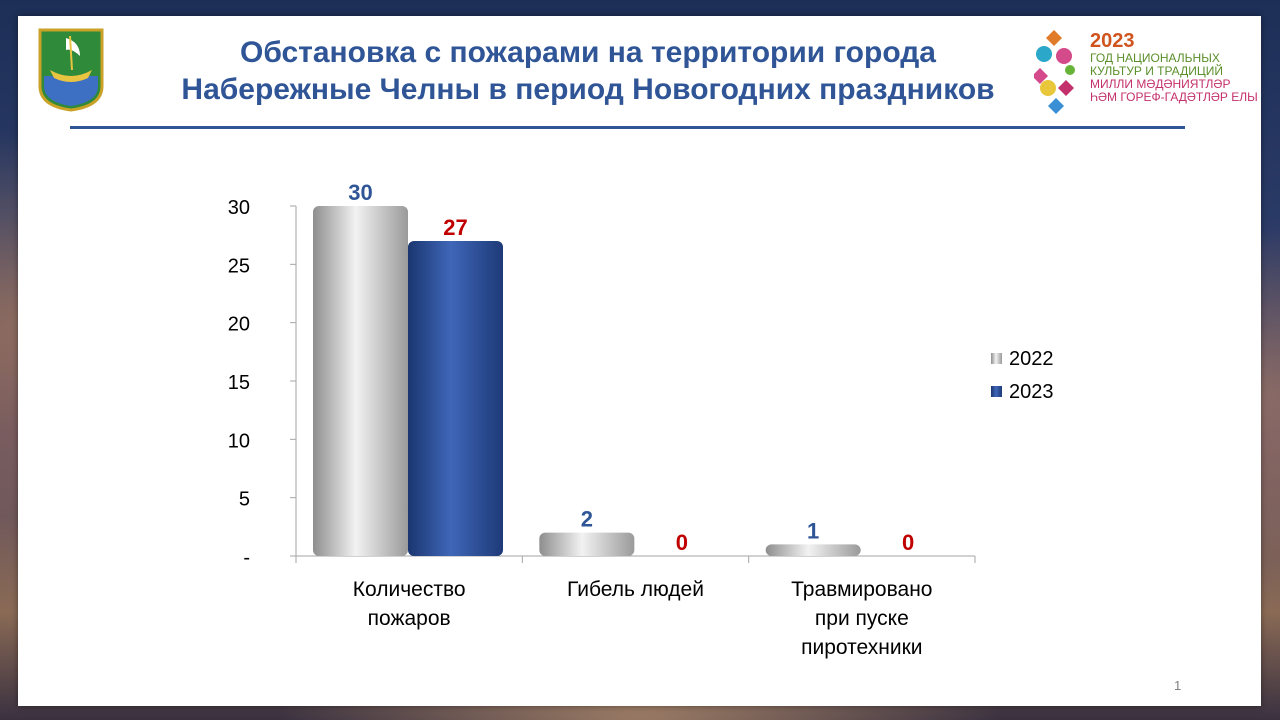  Describe the element at coordinates (239, 325) in the screenshot. I see `y-tick-label: 20` at that location.